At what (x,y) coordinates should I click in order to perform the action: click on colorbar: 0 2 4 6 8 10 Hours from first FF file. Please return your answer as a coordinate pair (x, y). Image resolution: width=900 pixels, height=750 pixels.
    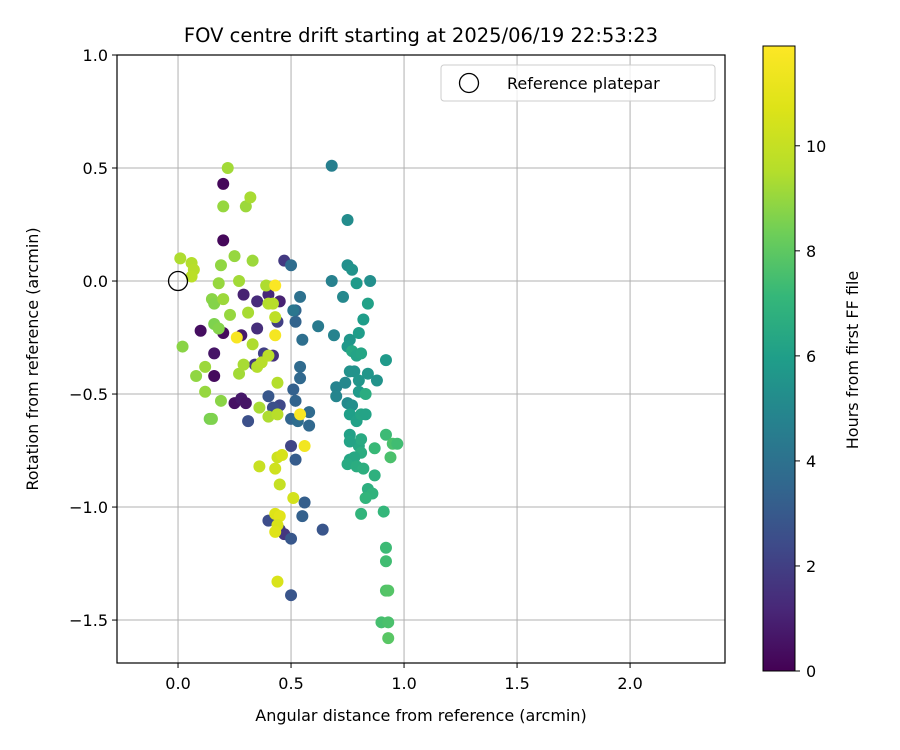
    Looking at the image, I should click on (812, 363).